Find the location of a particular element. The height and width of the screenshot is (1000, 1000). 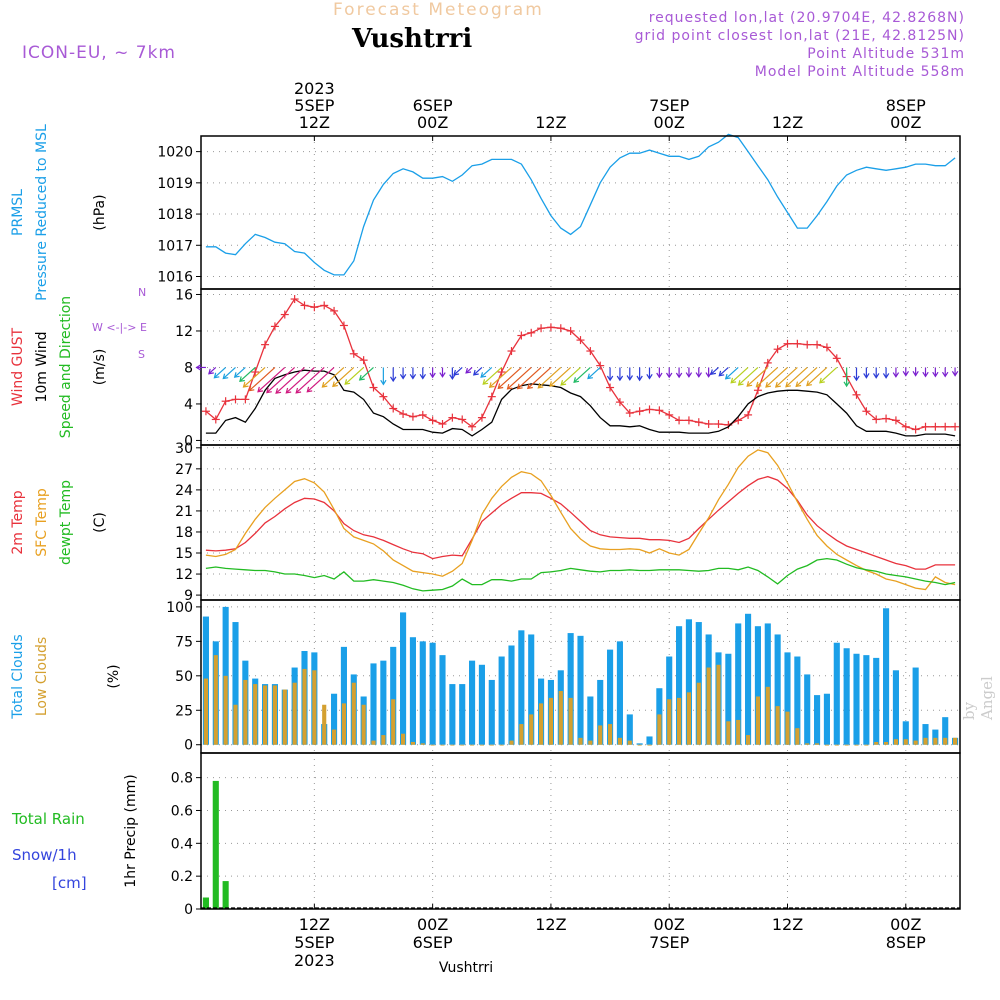

unit-label-wind: (m/s) is located at coordinates (100, 367).